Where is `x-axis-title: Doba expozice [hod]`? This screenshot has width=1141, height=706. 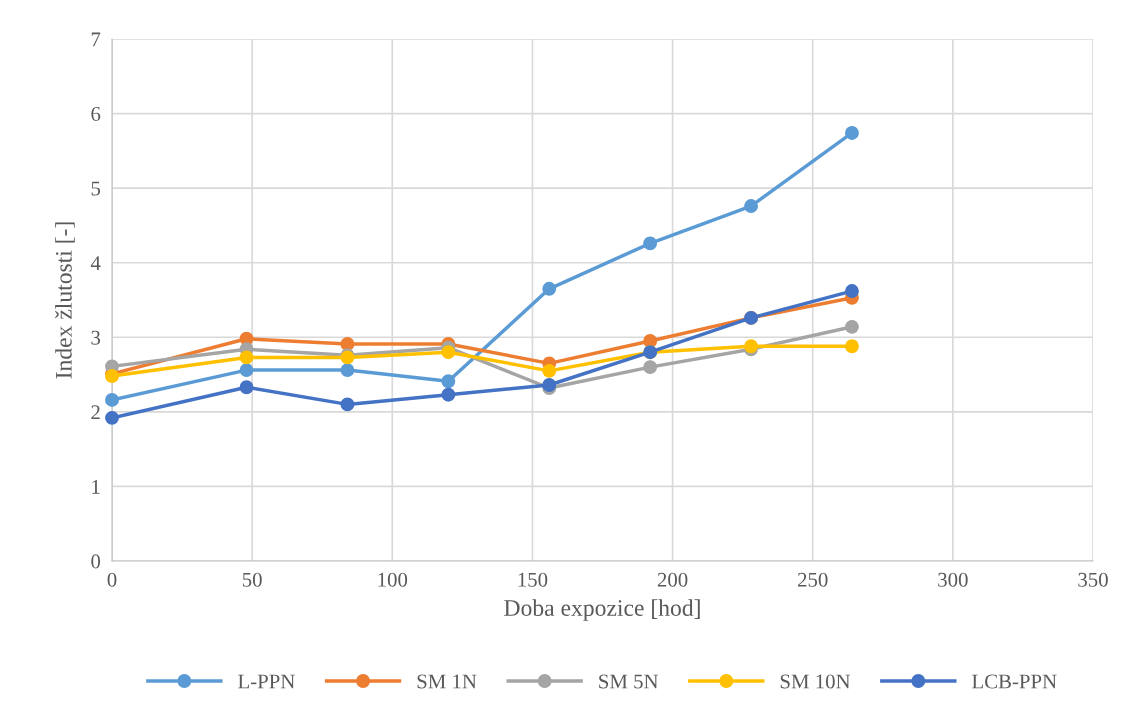
x-axis-title: Doba expozice [hod] is located at coordinates (602, 610).